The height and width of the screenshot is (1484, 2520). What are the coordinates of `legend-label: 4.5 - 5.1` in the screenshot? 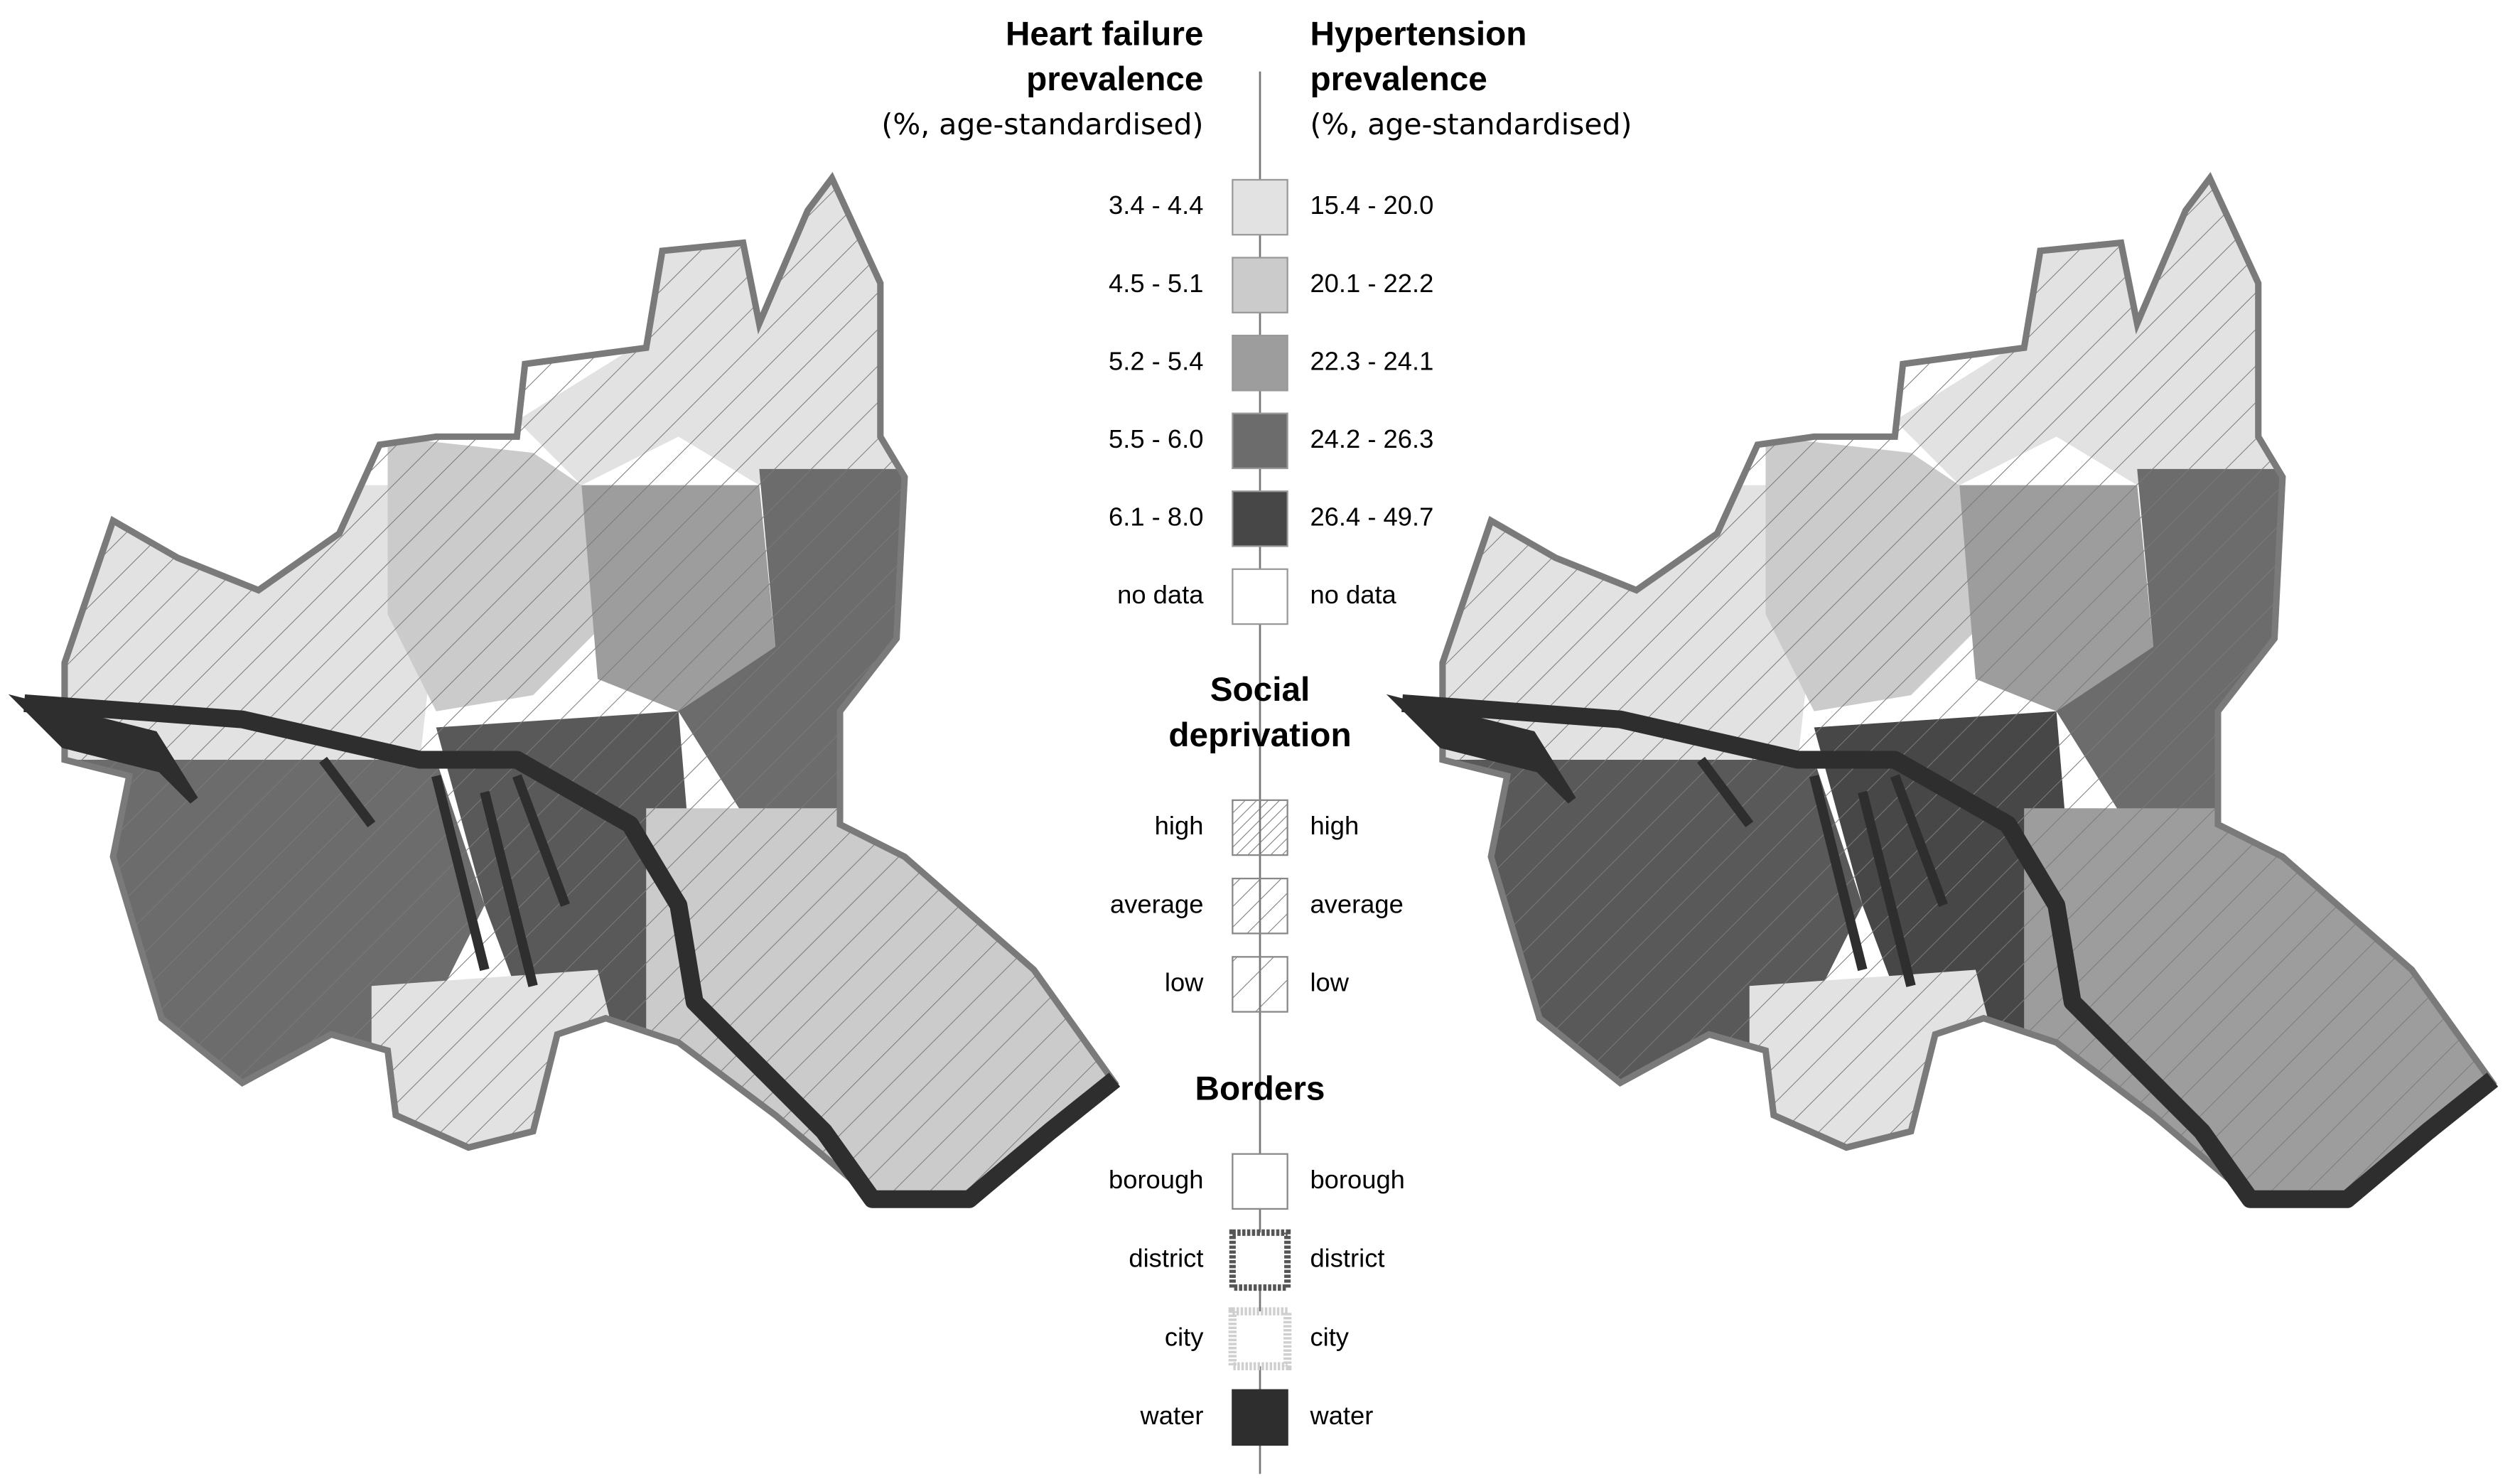 It's located at (1156, 283).